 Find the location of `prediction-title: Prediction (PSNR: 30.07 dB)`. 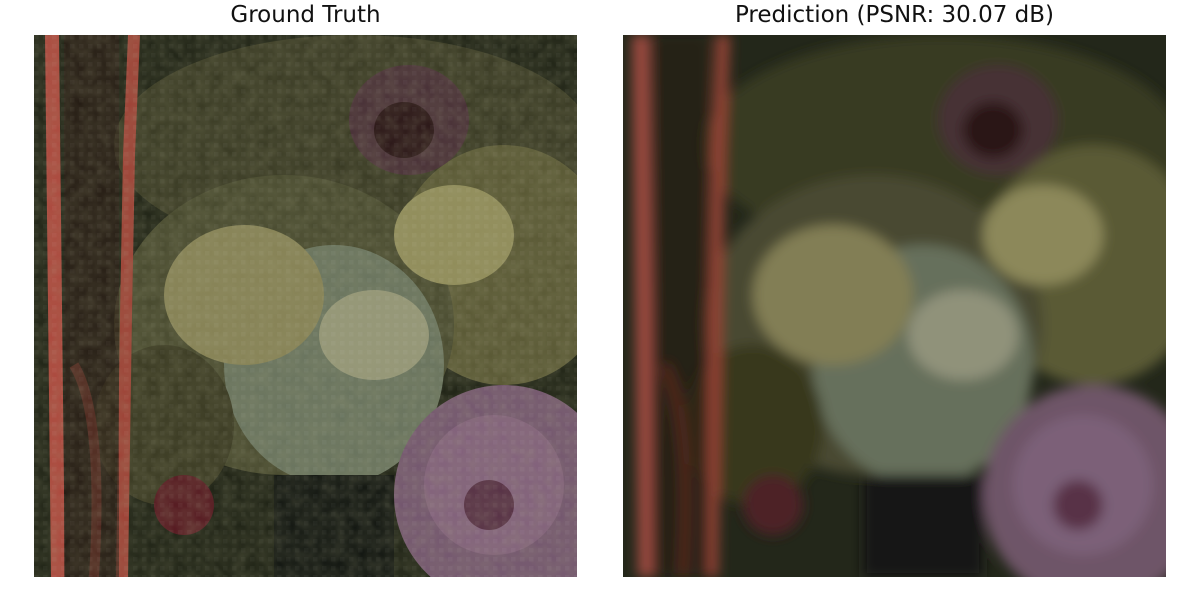

prediction-title: Prediction (PSNR: 30.07 dB) is located at coordinates (894, 15).